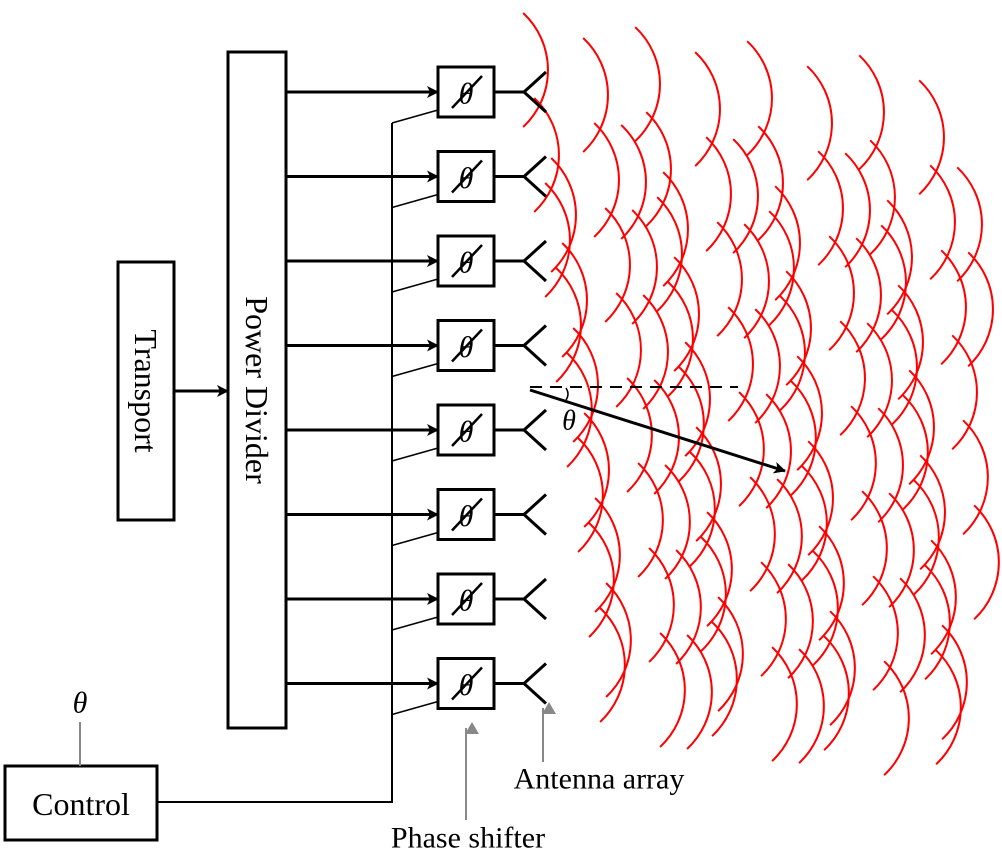 The width and height of the screenshot is (1002, 867). I want to click on power-divider-block, so click(257, 390).